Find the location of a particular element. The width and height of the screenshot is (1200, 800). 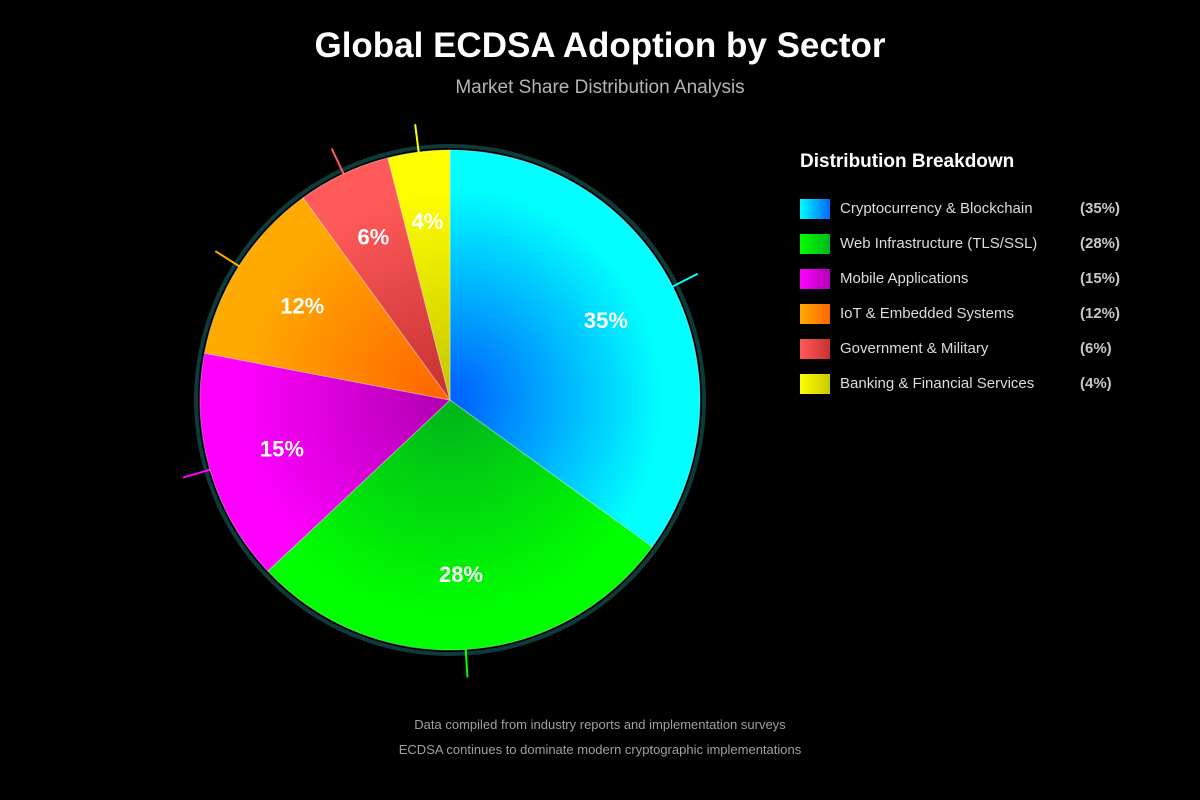

legend-item: Web Infrastructure (TLS/SSL) (28%) is located at coordinates (980, 251).